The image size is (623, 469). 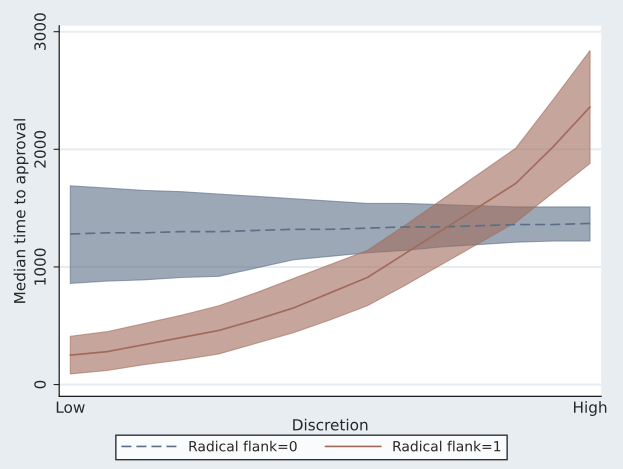 I want to click on x-tick-label: Low, so click(x=70, y=407).